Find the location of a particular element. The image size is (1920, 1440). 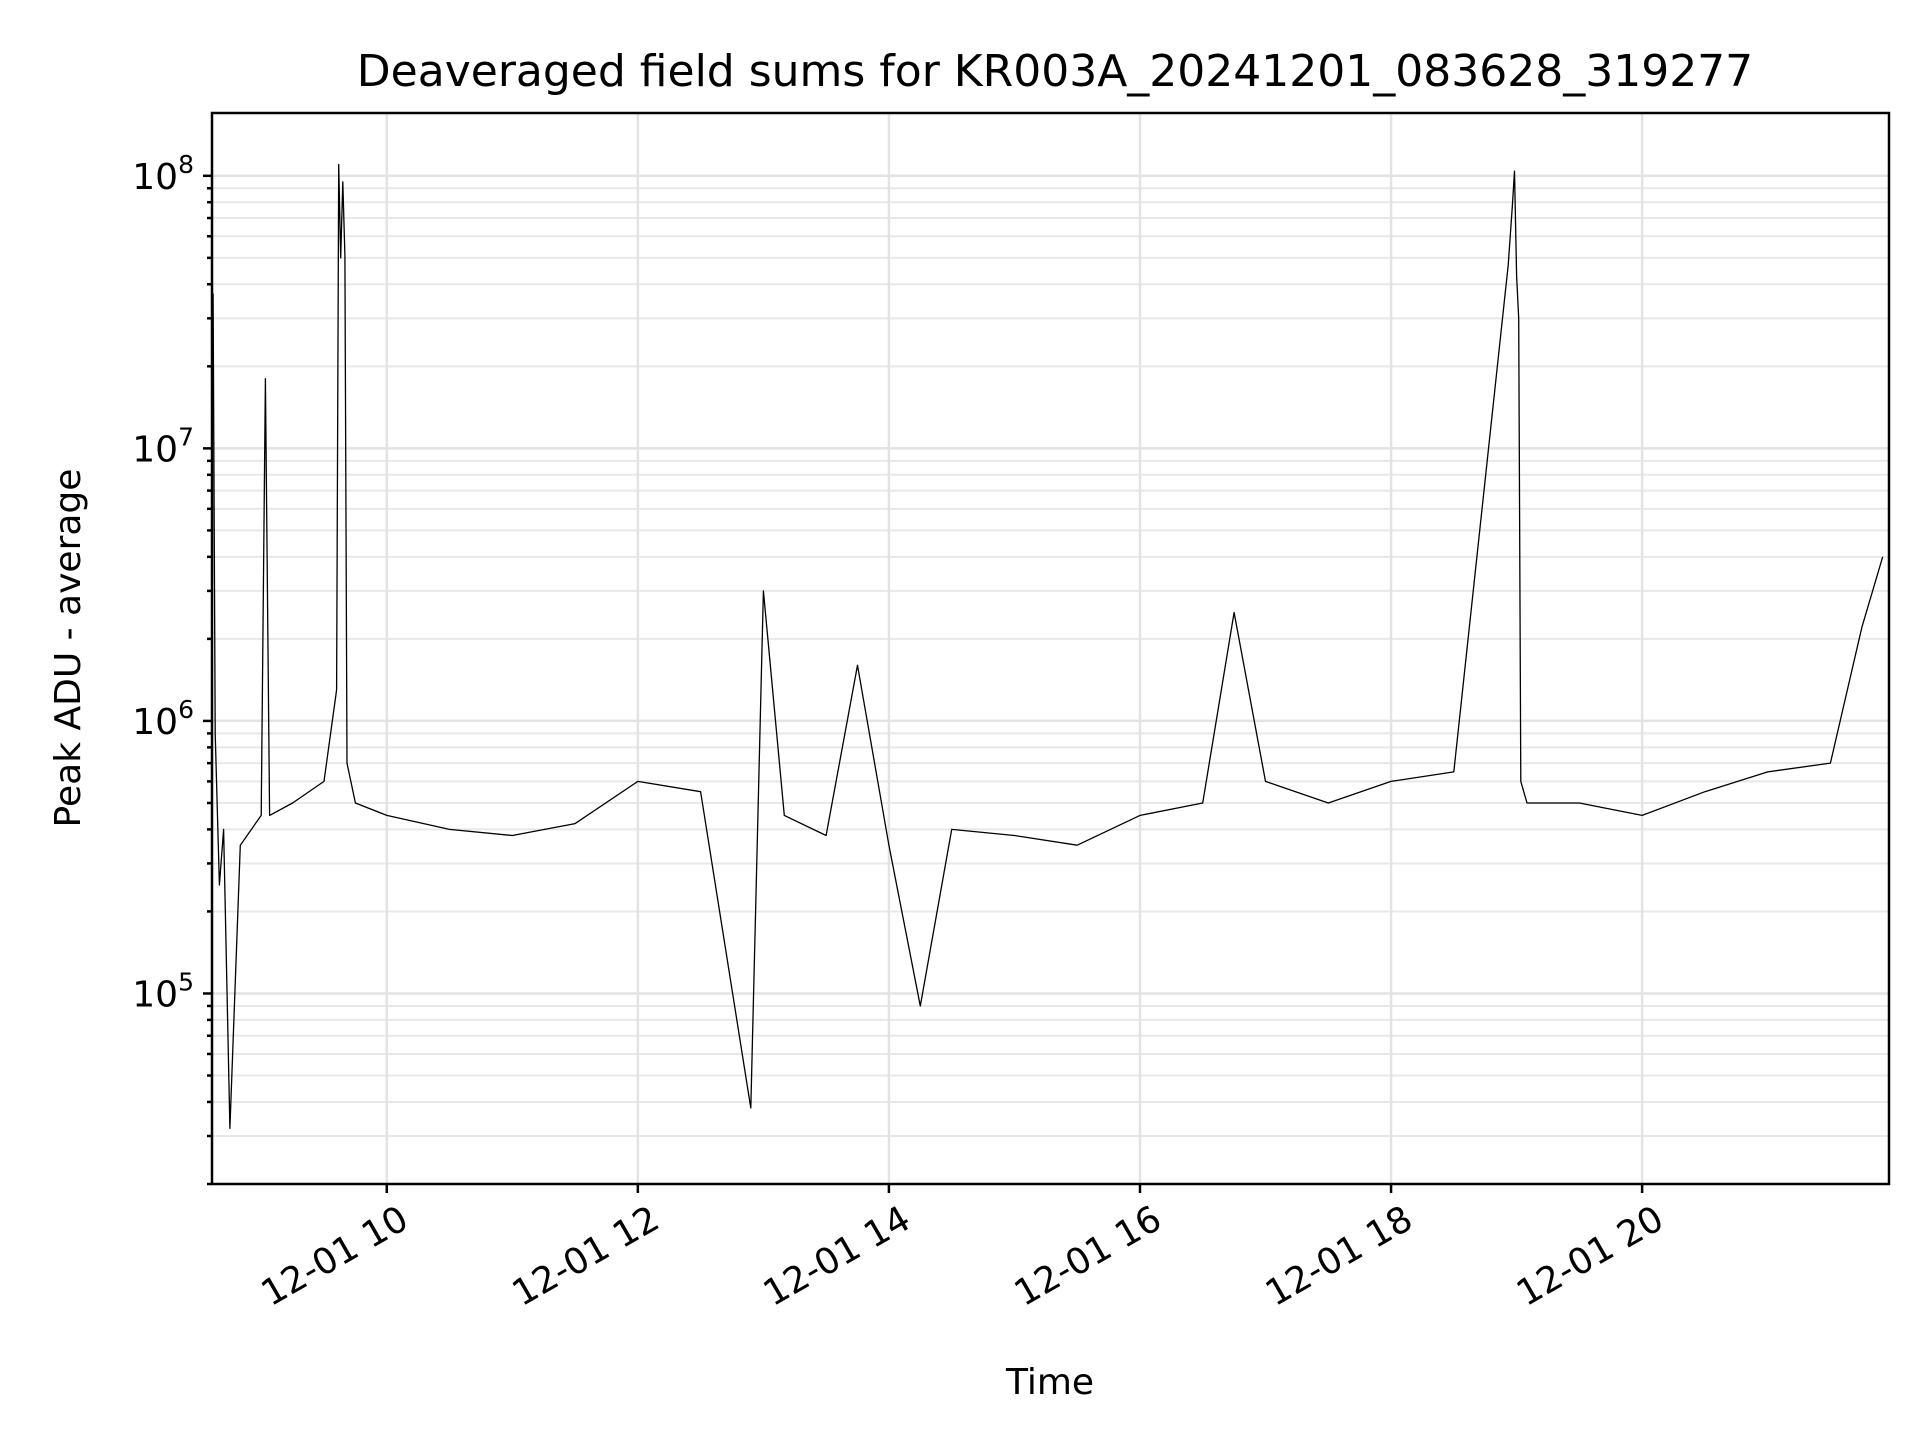

y-tick-label: 10⁷ is located at coordinates (163, 446).